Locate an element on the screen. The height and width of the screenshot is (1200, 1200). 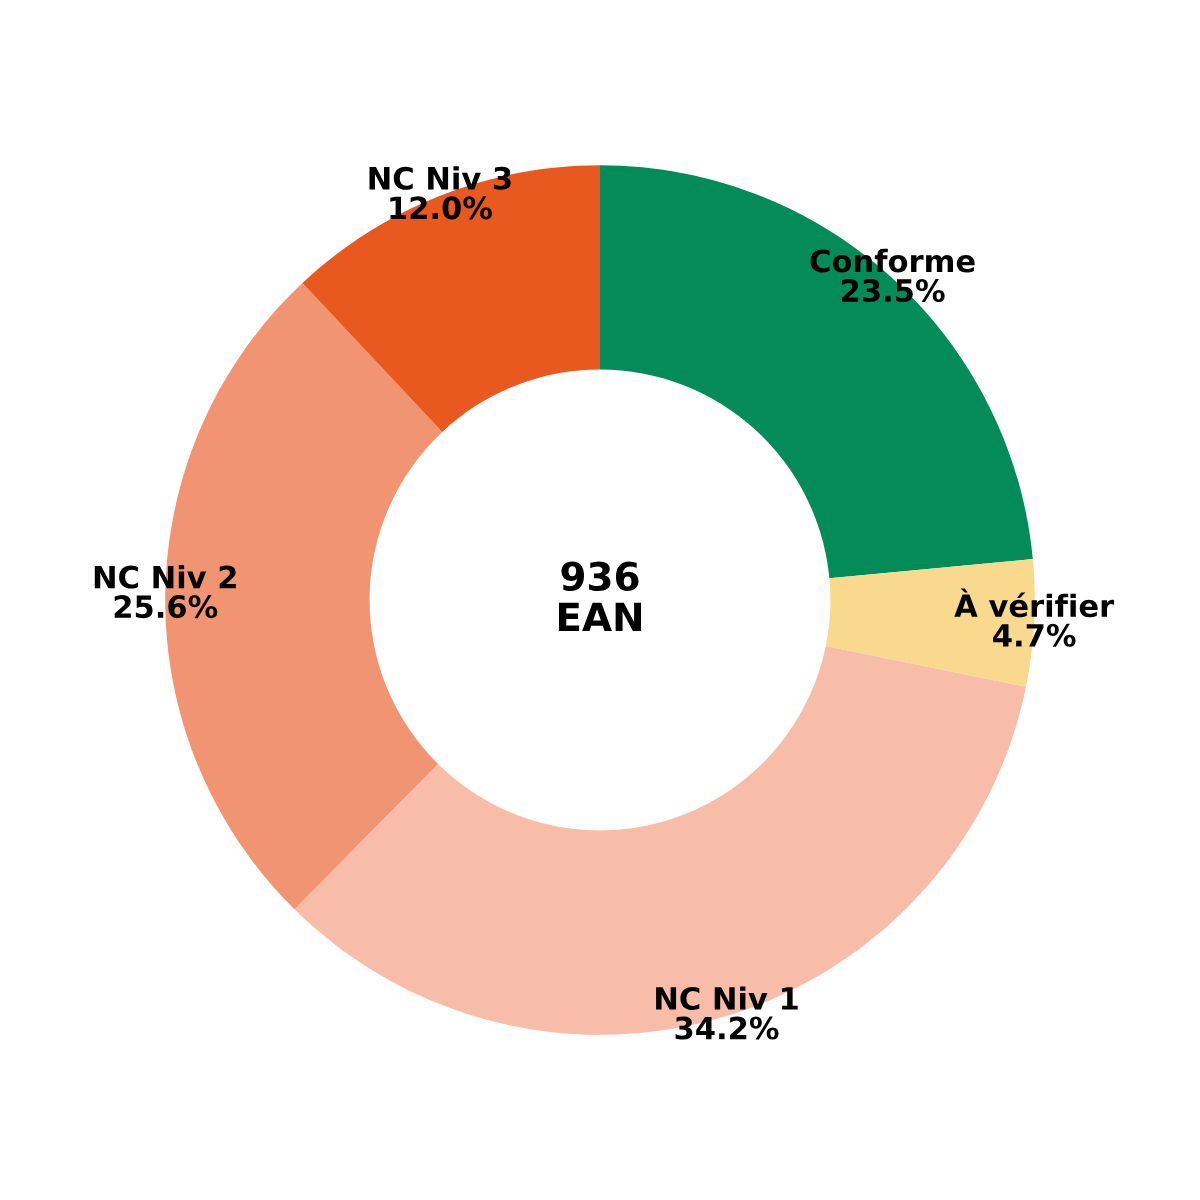
data-label: 25.6% is located at coordinates (166, 607).